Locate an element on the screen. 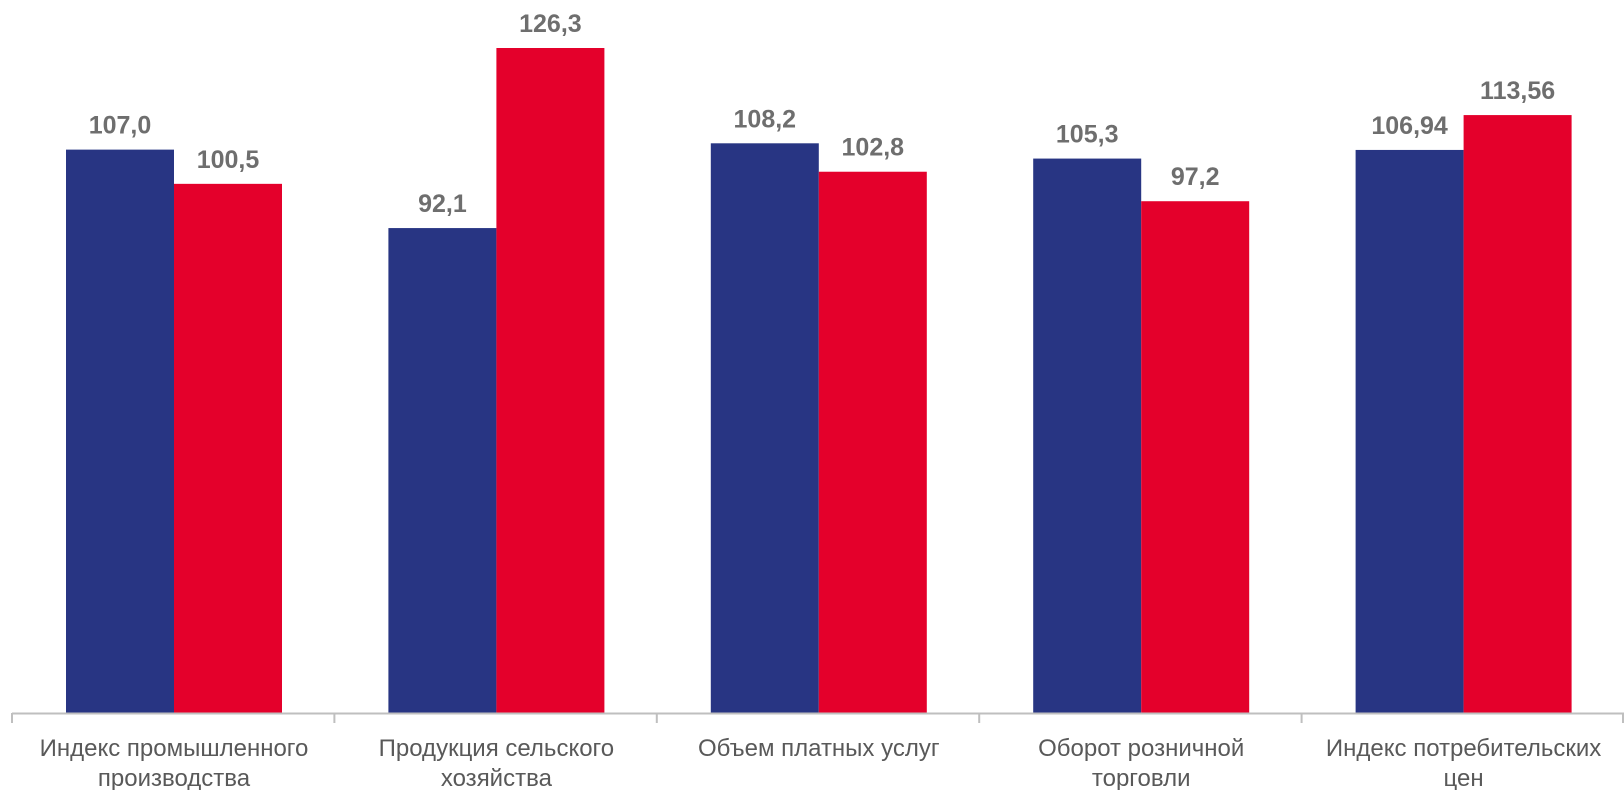 The height and width of the screenshot is (790, 1624). category-label-line: Индекс промышленного is located at coordinates (174, 748).